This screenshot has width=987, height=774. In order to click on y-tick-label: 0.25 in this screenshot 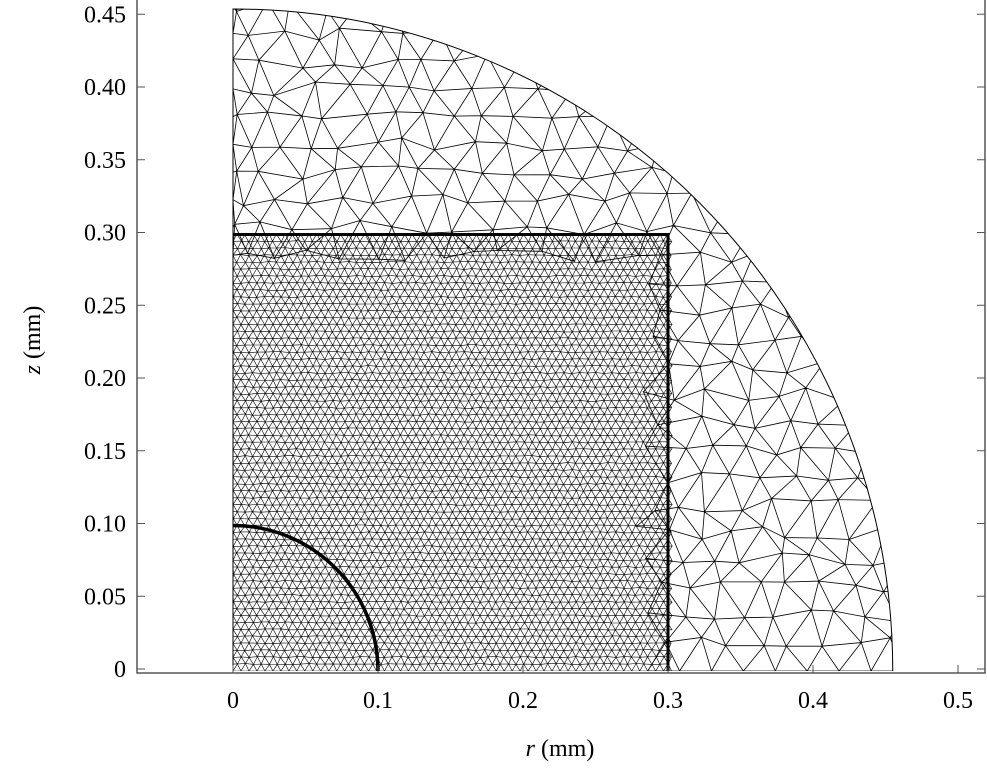, I will do `click(105, 306)`.